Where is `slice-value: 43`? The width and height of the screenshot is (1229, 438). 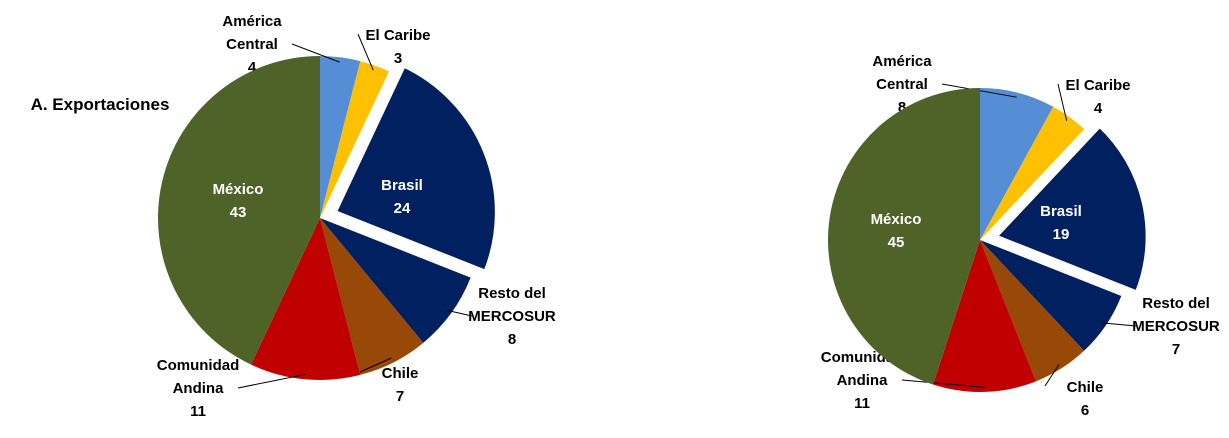
slice-value: 43 is located at coordinates (238, 212).